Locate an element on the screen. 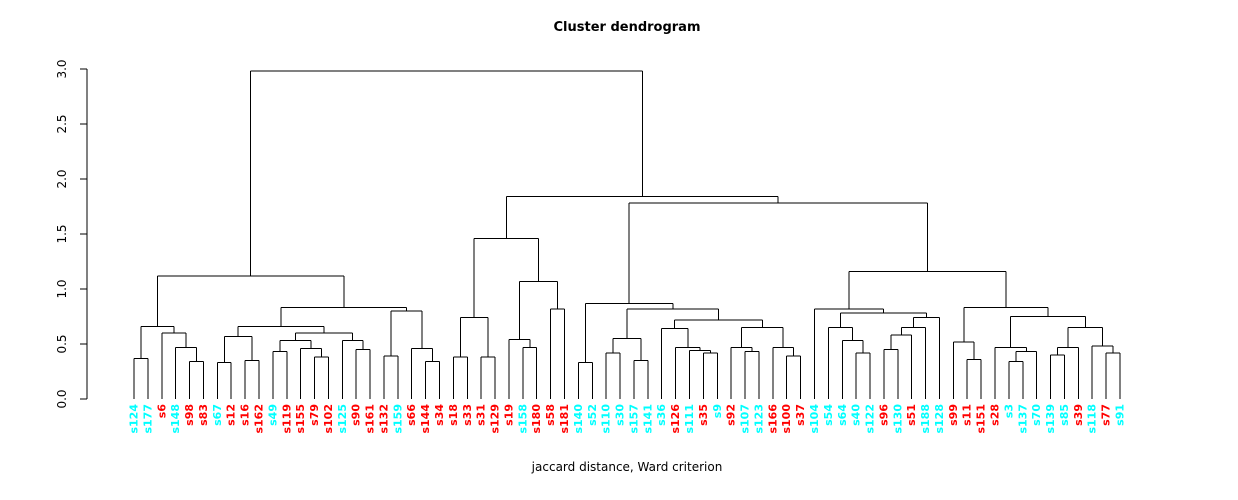  leaf-label: s3 is located at coordinates (1008, 411).